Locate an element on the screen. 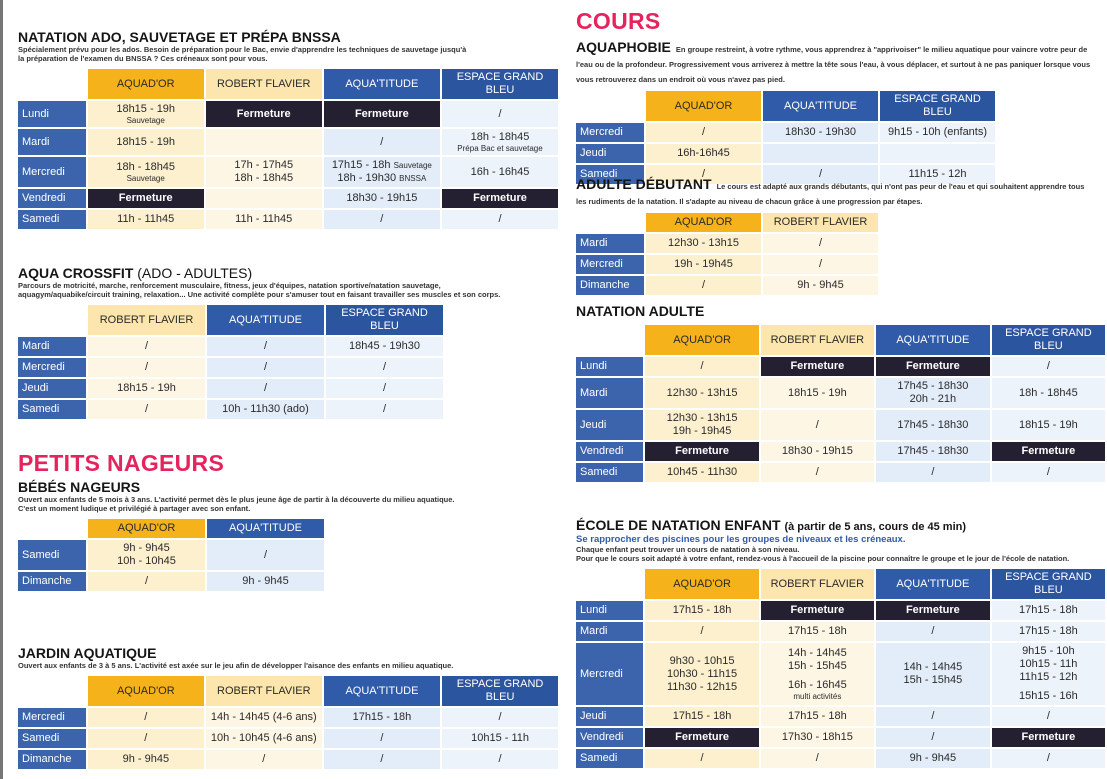  day-row: Vendredi Fermeture 17h30 - 18h15/Fermeture is located at coordinates (840, 737).